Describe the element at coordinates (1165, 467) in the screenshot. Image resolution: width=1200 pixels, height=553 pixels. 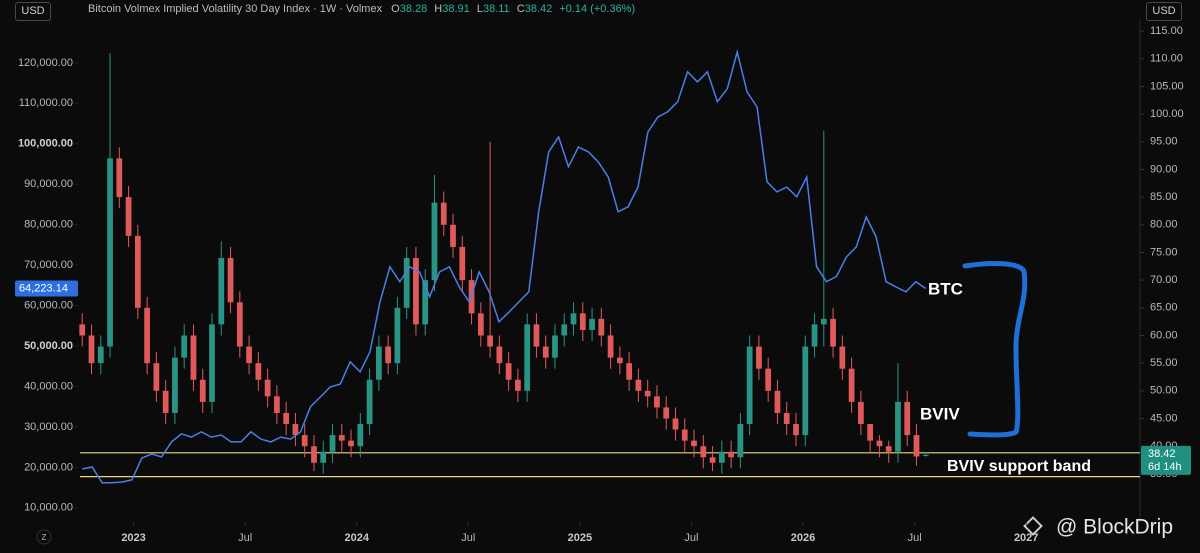
I see `bviv-countdown: 6d 14h` at that location.